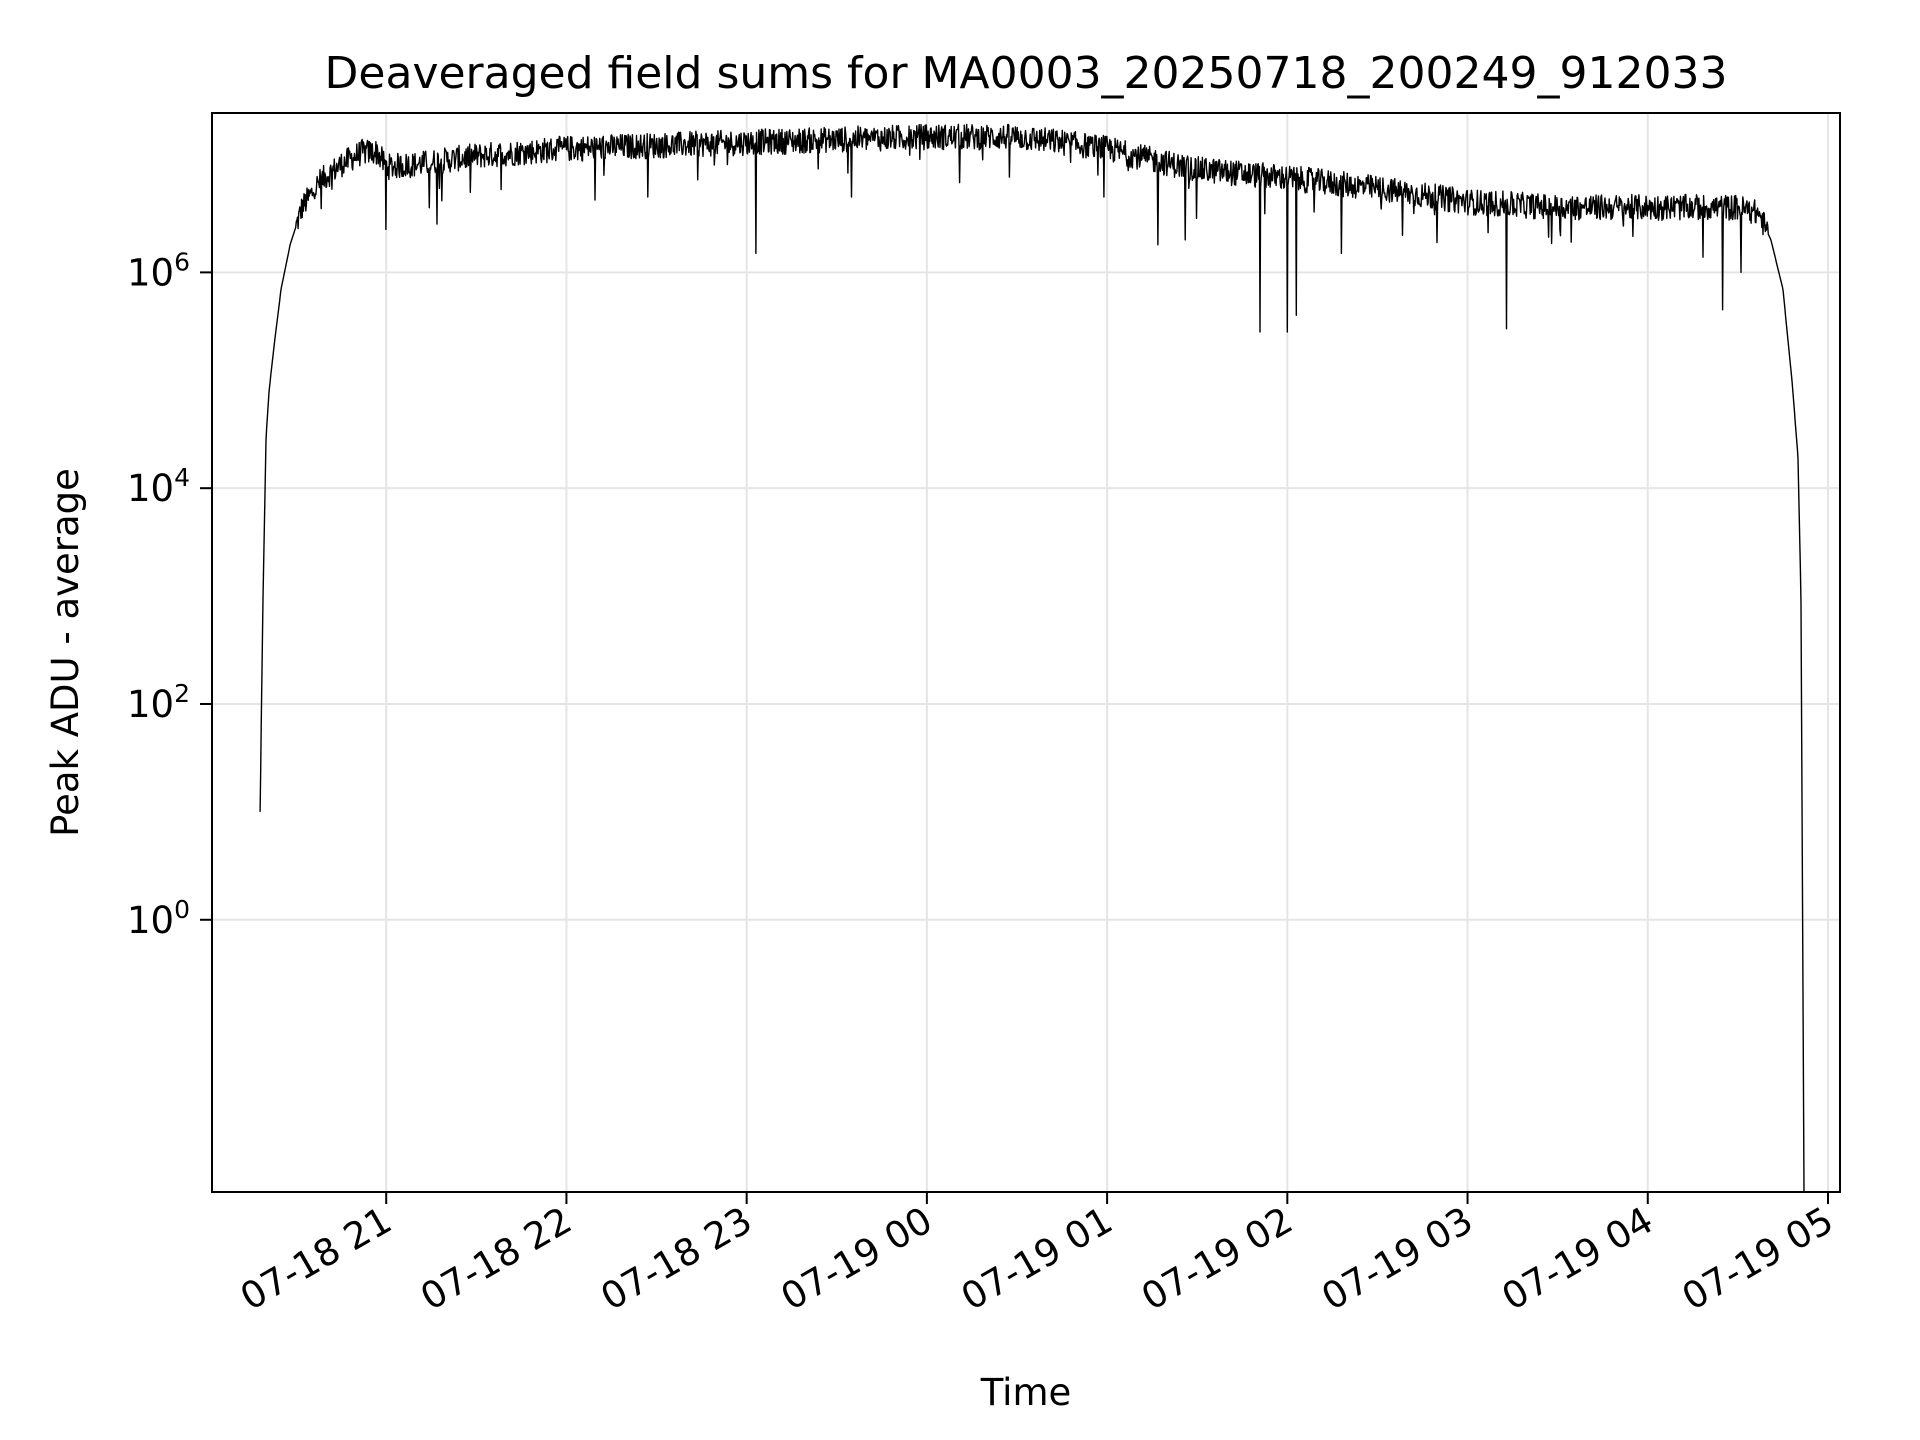 This screenshot has width=1920, height=1440. I want to click on y-tick-label: 106, so click(158, 270).